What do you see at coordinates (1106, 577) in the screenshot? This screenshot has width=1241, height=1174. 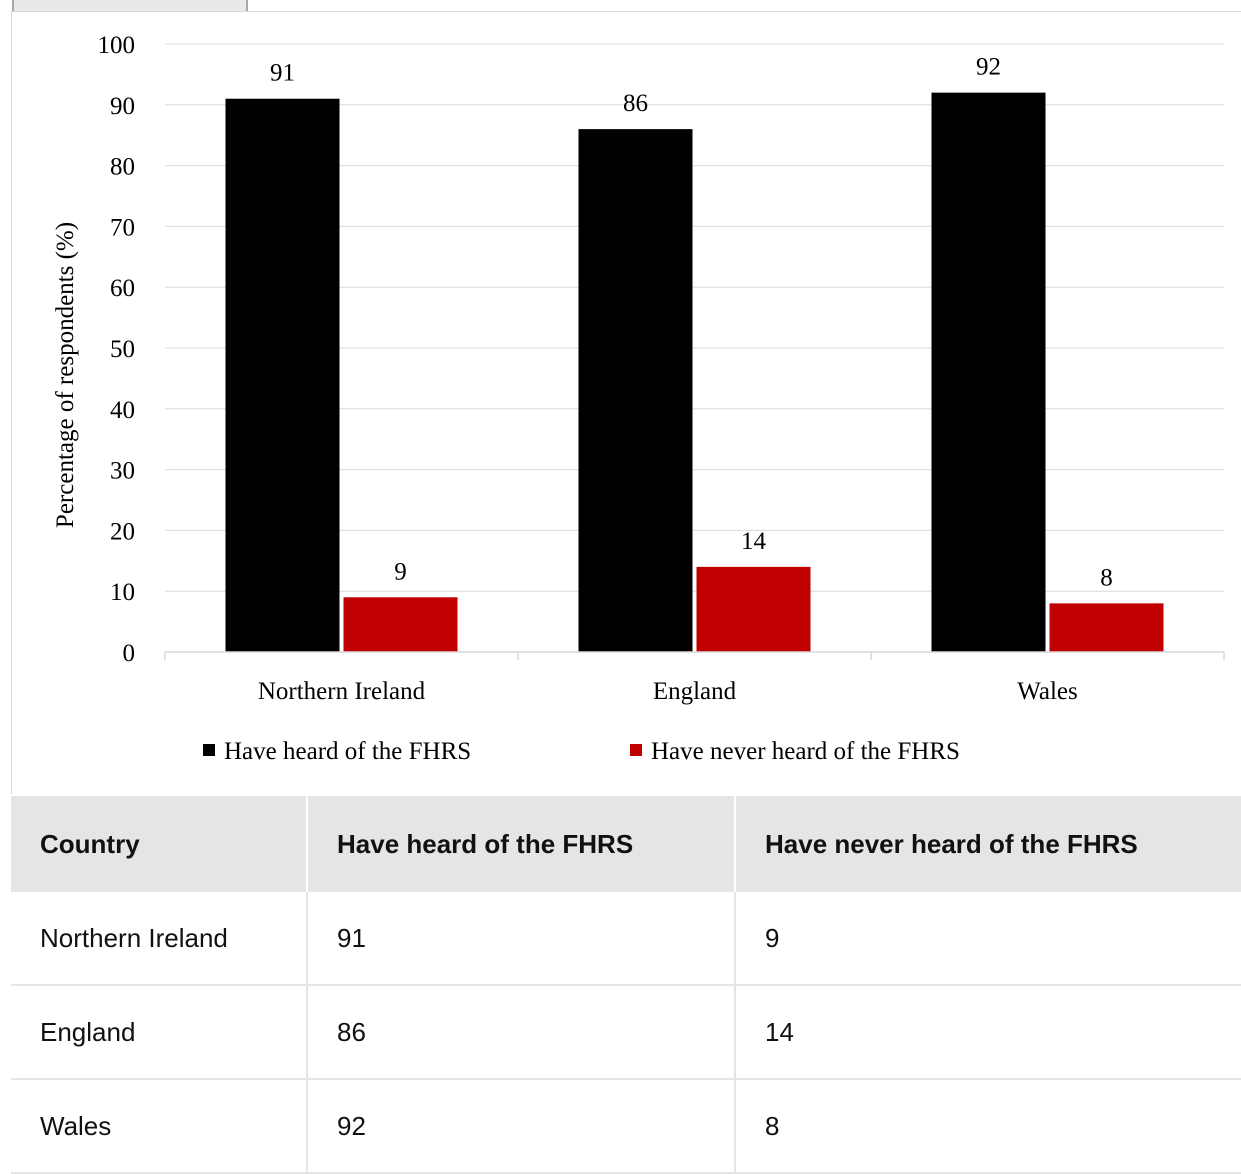 I see `data-label: 8` at bounding box center [1106, 577].